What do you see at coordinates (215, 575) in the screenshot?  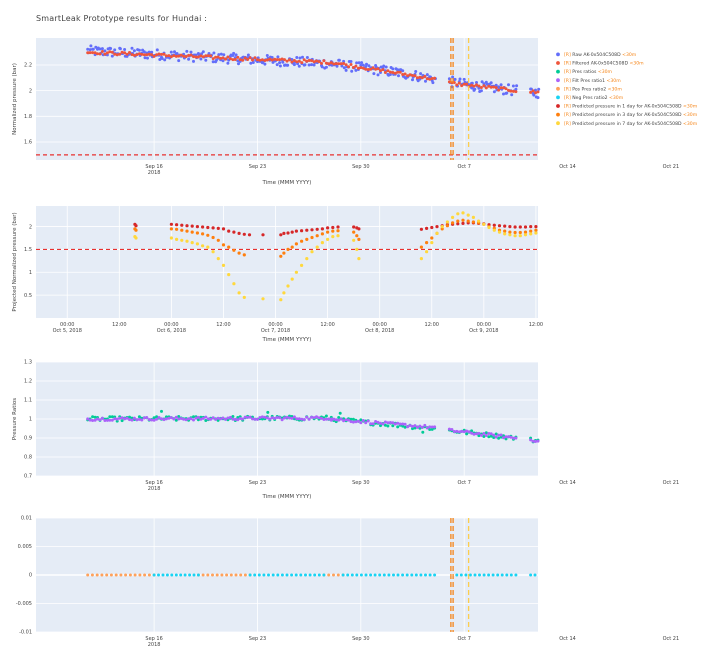 I see `series-pos-pres-ratio2` at bounding box center [215, 575].